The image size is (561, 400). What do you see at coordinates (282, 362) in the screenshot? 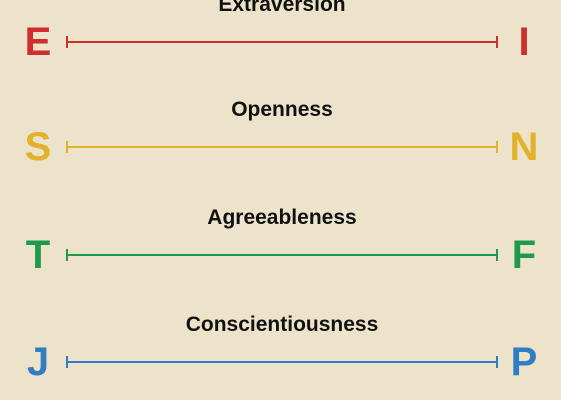
I see `axis-line-conscientiousness` at bounding box center [282, 362].